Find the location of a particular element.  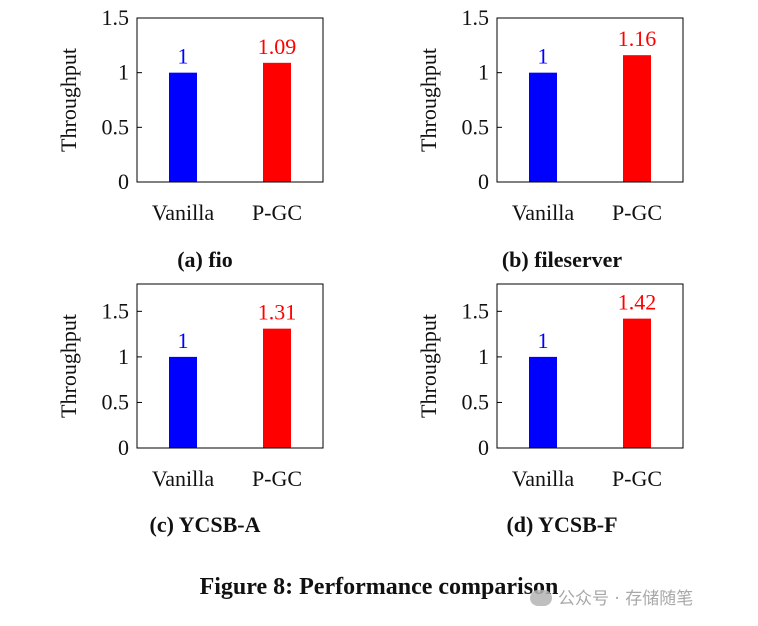

figure-caption: Figure 8: Performance comparison is located at coordinates (379, 587).